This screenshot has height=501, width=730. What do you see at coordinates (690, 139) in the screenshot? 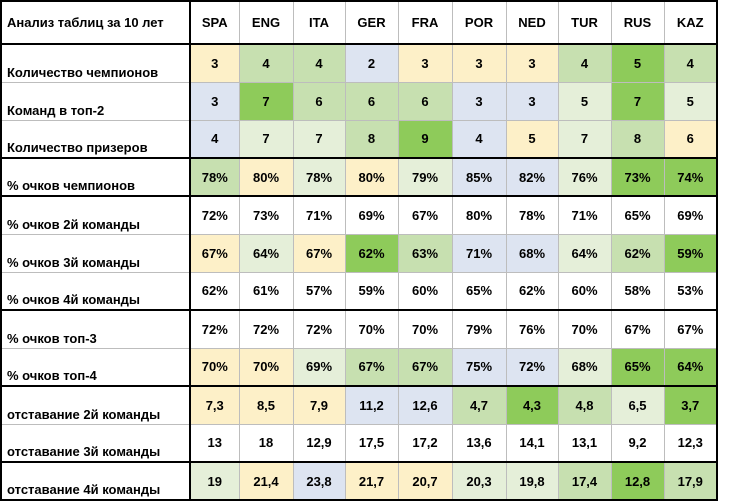
I see `value-cell-kaz: 6` at bounding box center [690, 139].